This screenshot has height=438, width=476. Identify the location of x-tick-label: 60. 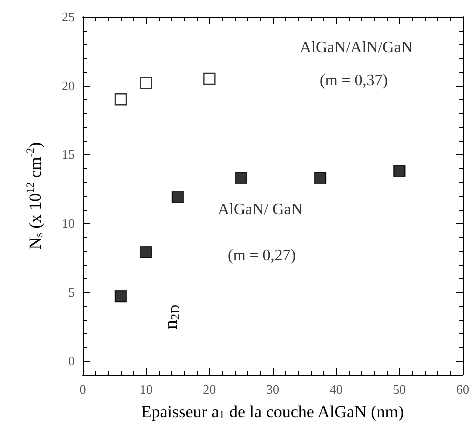
(463, 389).